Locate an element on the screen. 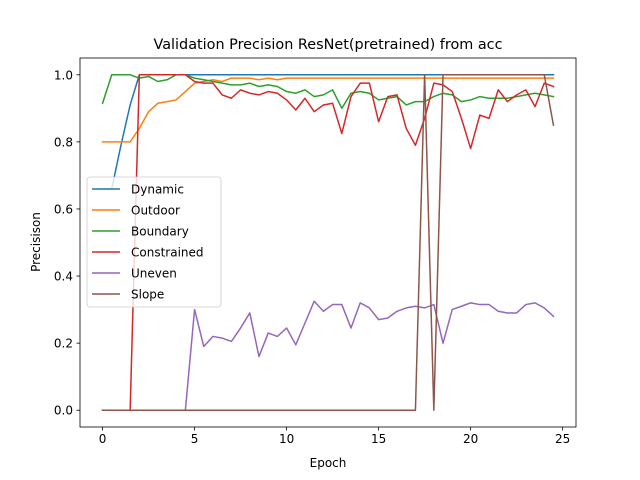 The image size is (640, 480). legend-box is located at coordinates (154, 242).